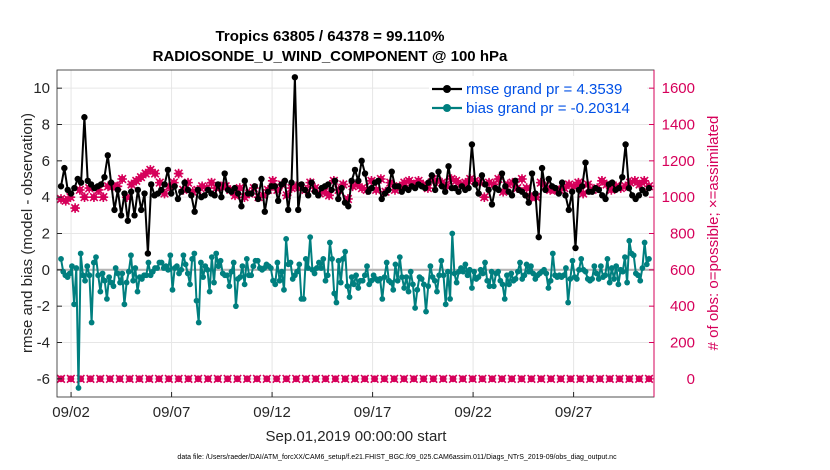 The height and width of the screenshot is (470, 830). Describe the element at coordinates (71, 412) in the screenshot. I see `x-tick-label-0: 09/02` at that location.